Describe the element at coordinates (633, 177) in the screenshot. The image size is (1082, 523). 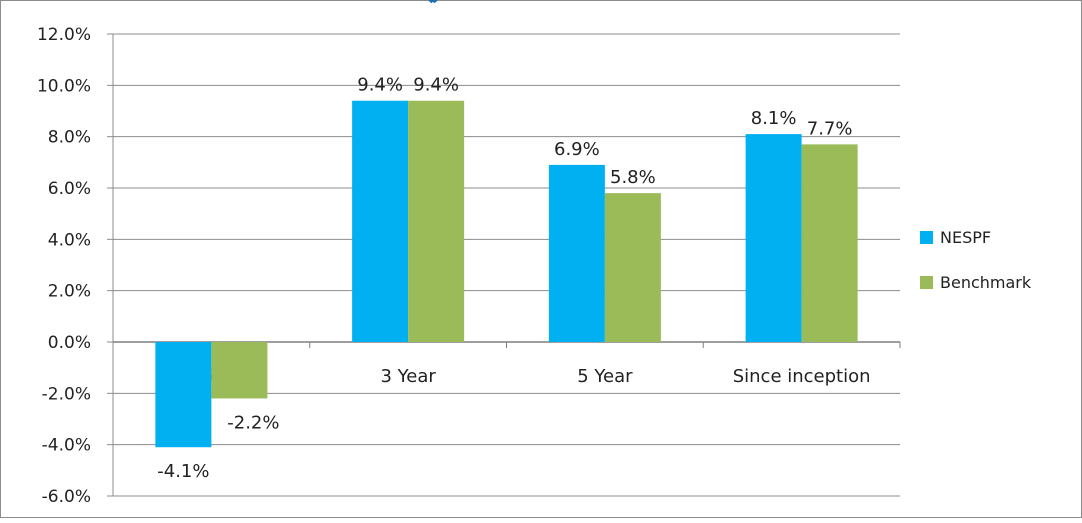
I see `data-label: 5.8%` at that location.